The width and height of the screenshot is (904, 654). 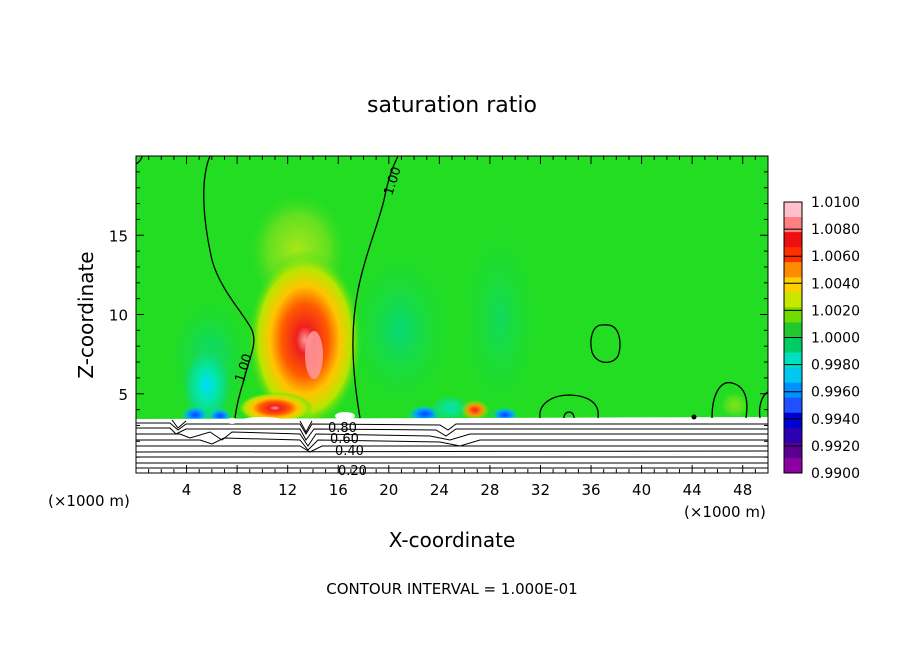 What do you see at coordinates (489, 490) in the screenshot?
I see `x-tick-label: 28` at bounding box center [489, 490].